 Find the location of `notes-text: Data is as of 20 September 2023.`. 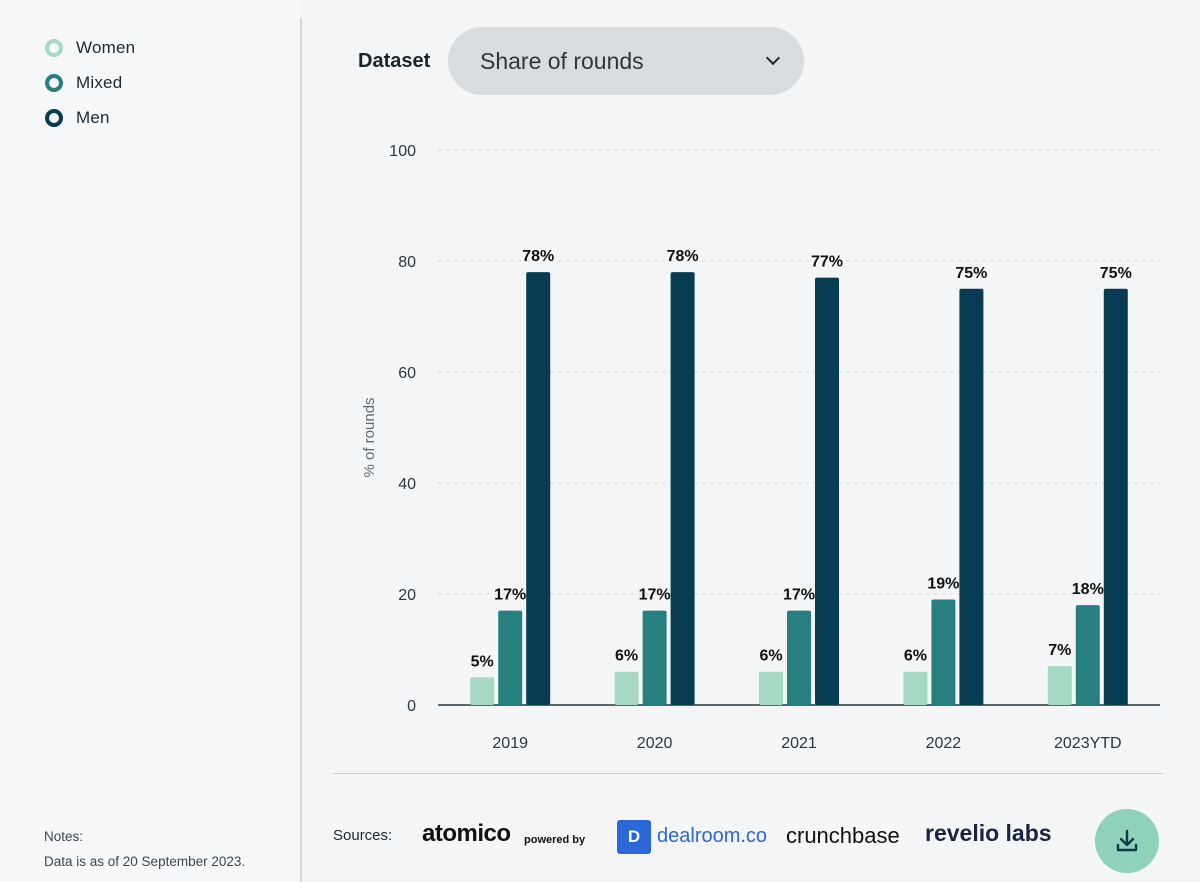

notes-text: Data is as of 20 September 2023. is located at coordinates (145, 861).